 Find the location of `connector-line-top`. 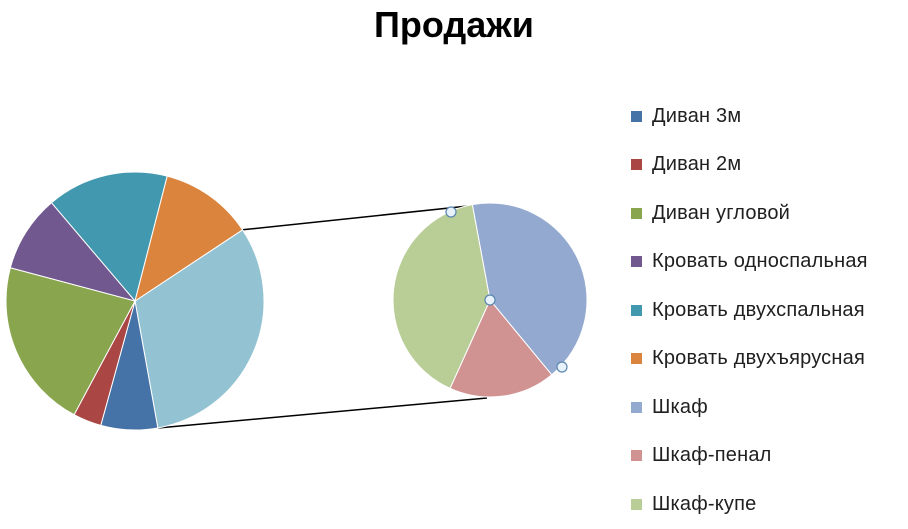

connector-line-top is located at coordinates (365, 217).